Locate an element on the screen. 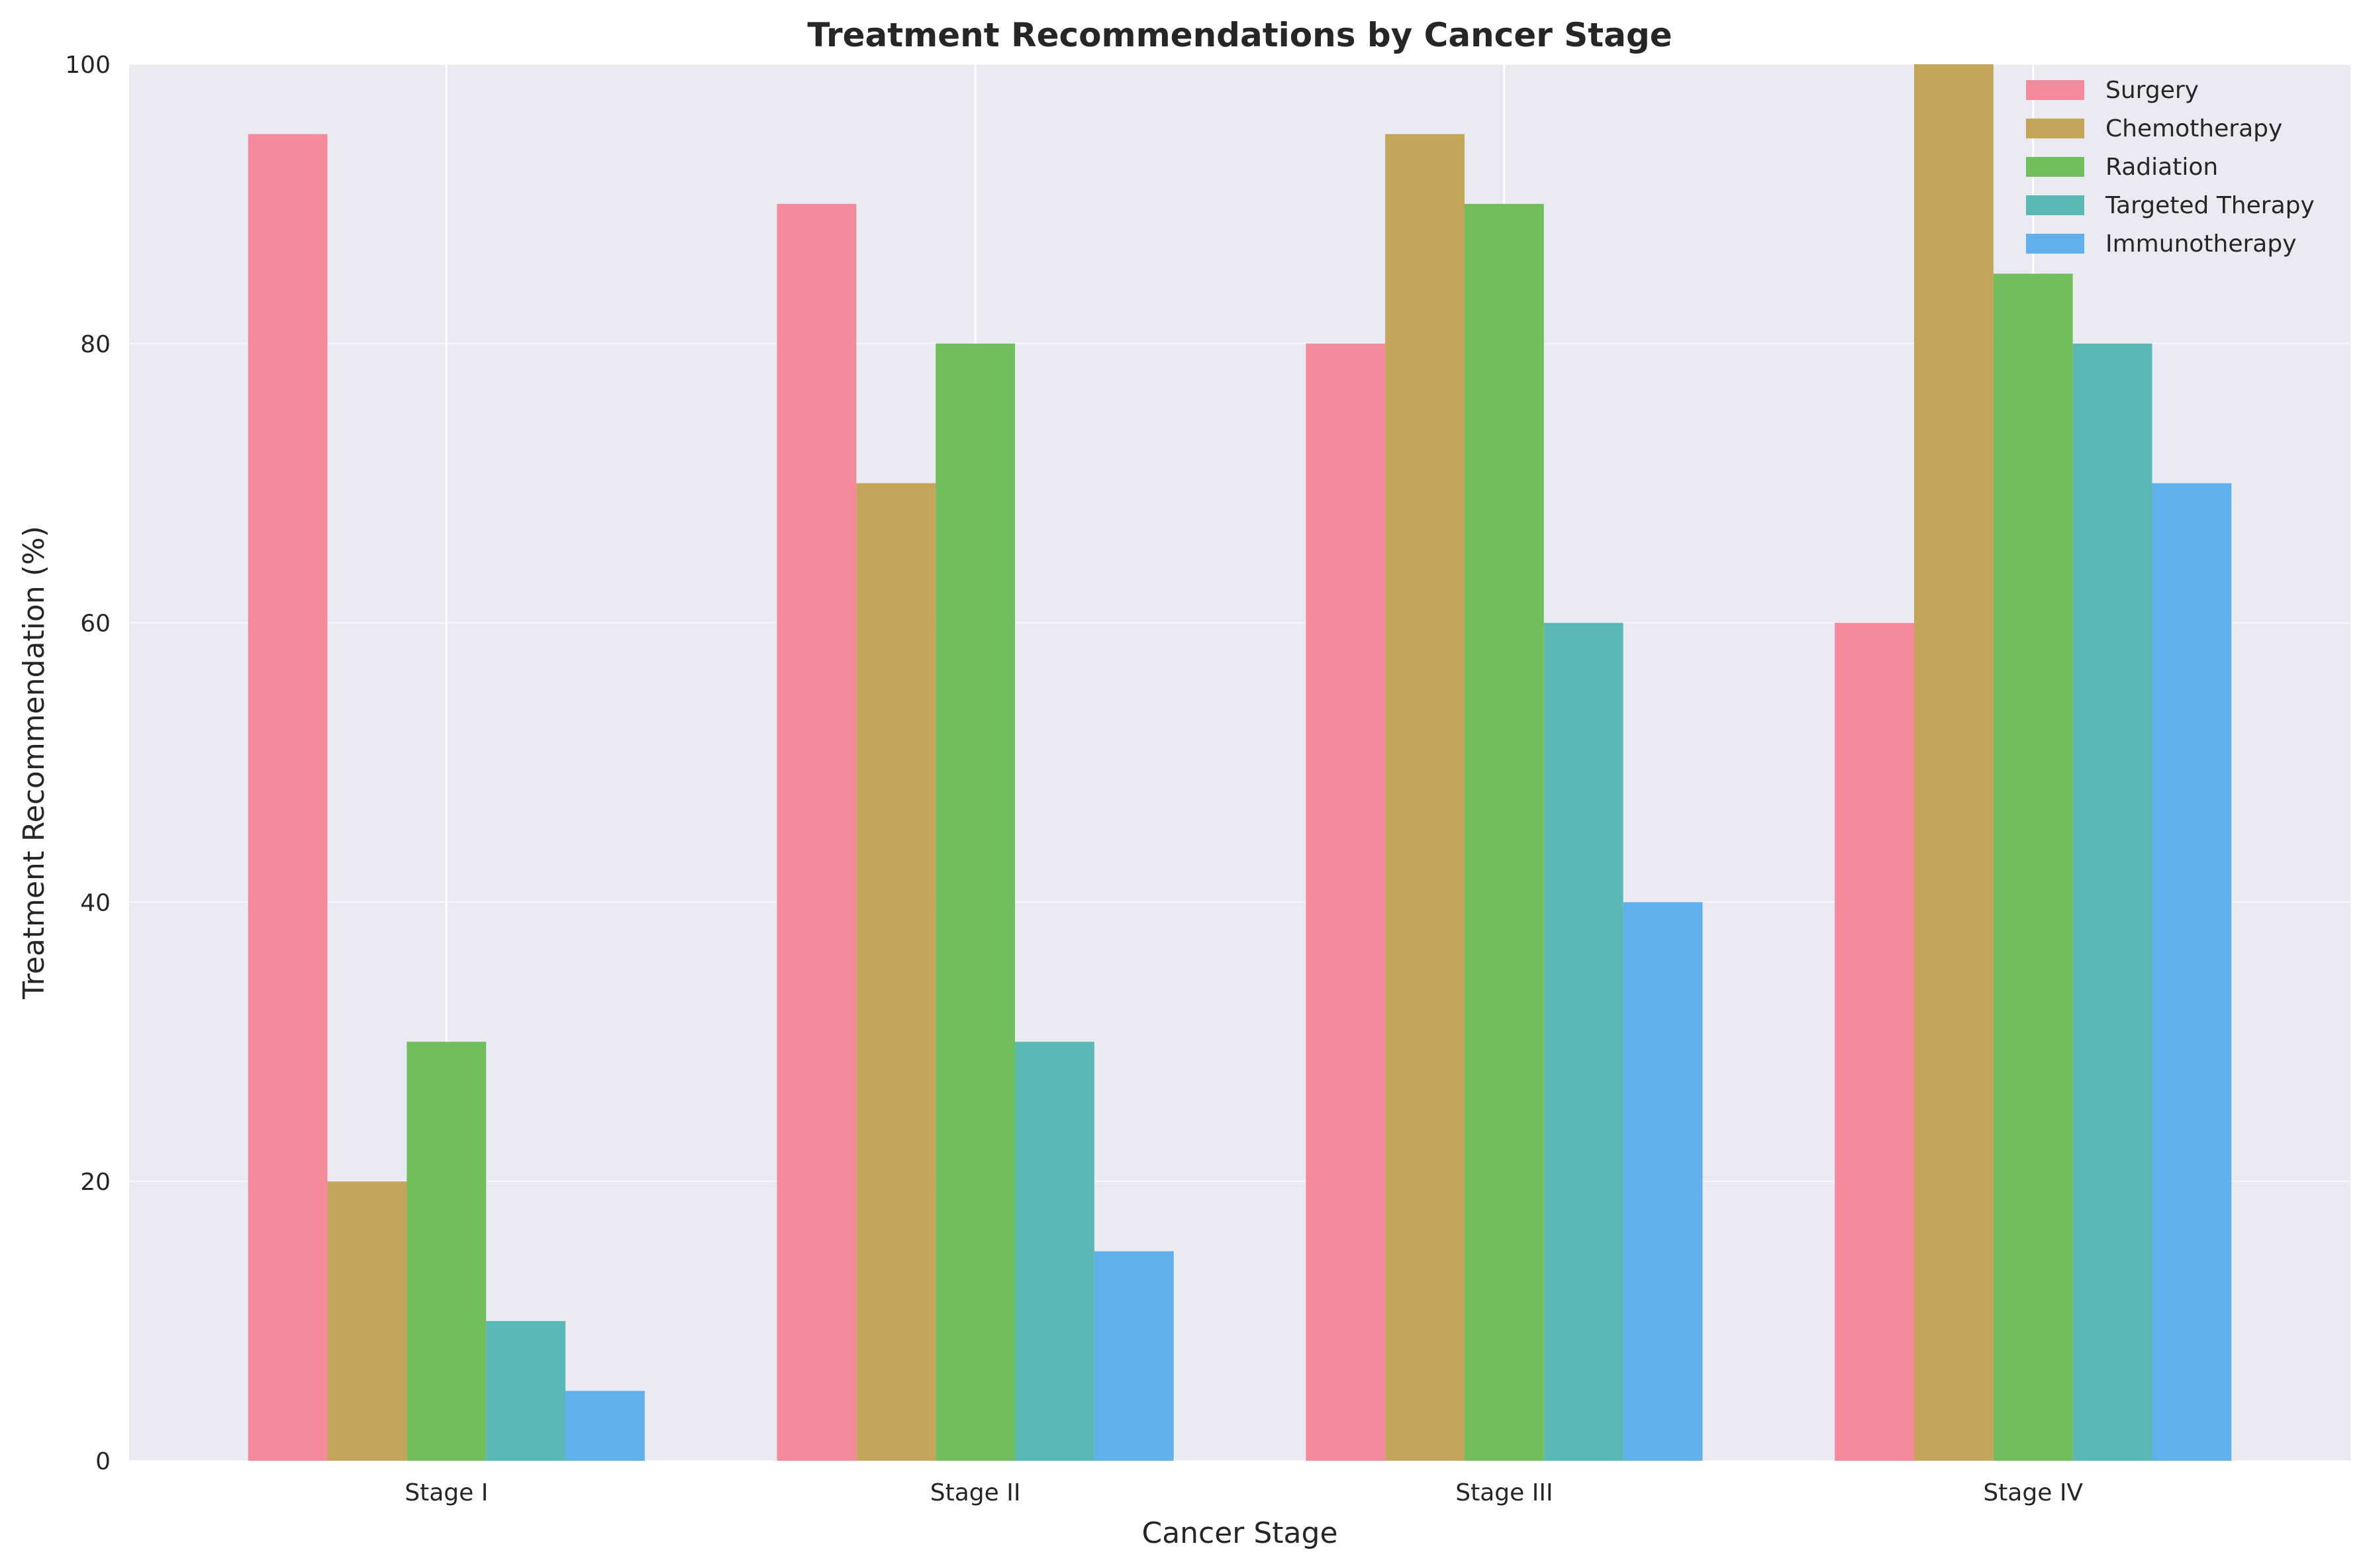  bar-targeted-therapy-stage-ii is located at coordinates (1054, 1251).